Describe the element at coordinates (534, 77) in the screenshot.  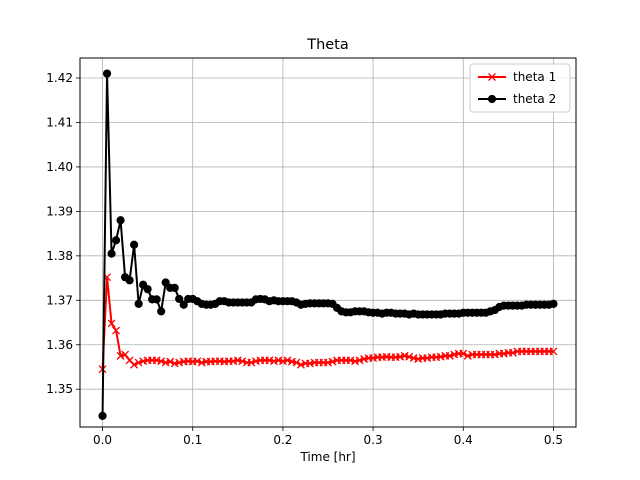
I see `legend-entry-label: theta 1` at that location.